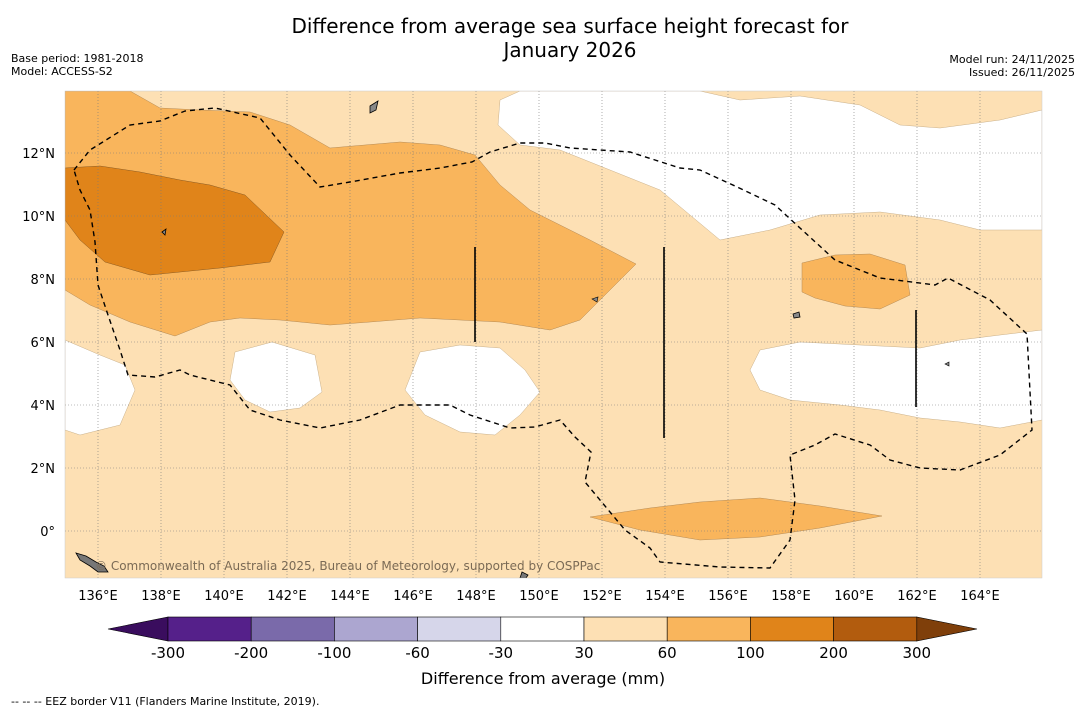 This screenshot has height=713, width=1085. Describe the element at coordinates (224, 596) in the screenshot. I see `lon-label: 140°E` at that location.